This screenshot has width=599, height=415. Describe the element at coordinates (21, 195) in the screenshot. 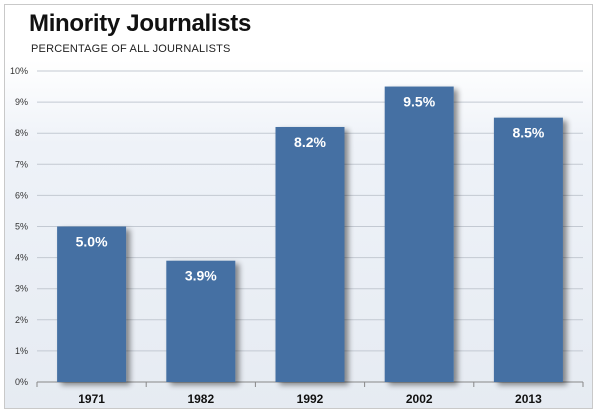

I see `y-tick-label: 6%` at that location.